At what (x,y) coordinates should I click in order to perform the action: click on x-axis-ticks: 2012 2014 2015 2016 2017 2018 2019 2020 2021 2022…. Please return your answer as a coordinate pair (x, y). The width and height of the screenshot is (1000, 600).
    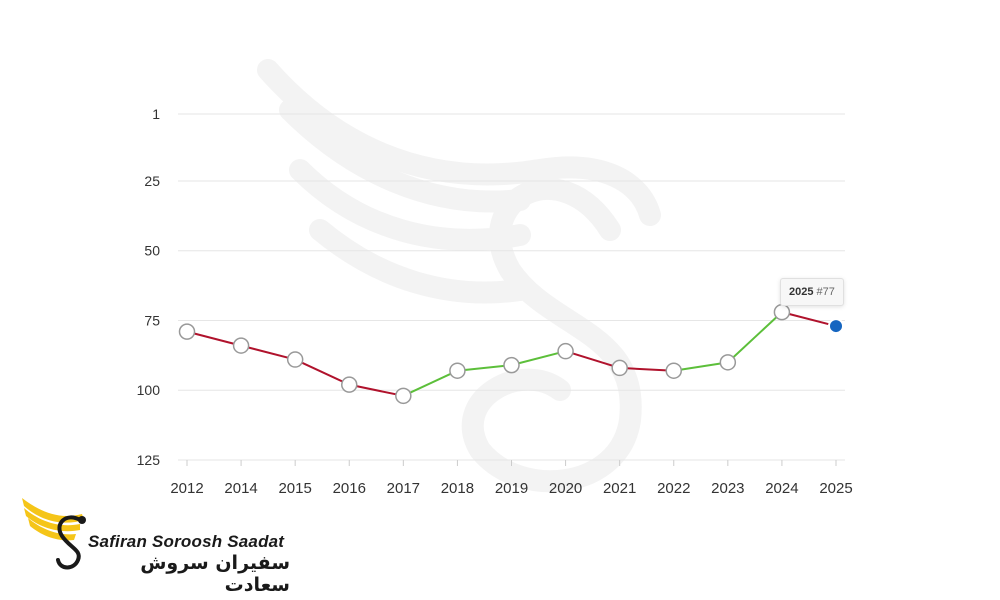
    Looking at the image, I should click on (511, 478).